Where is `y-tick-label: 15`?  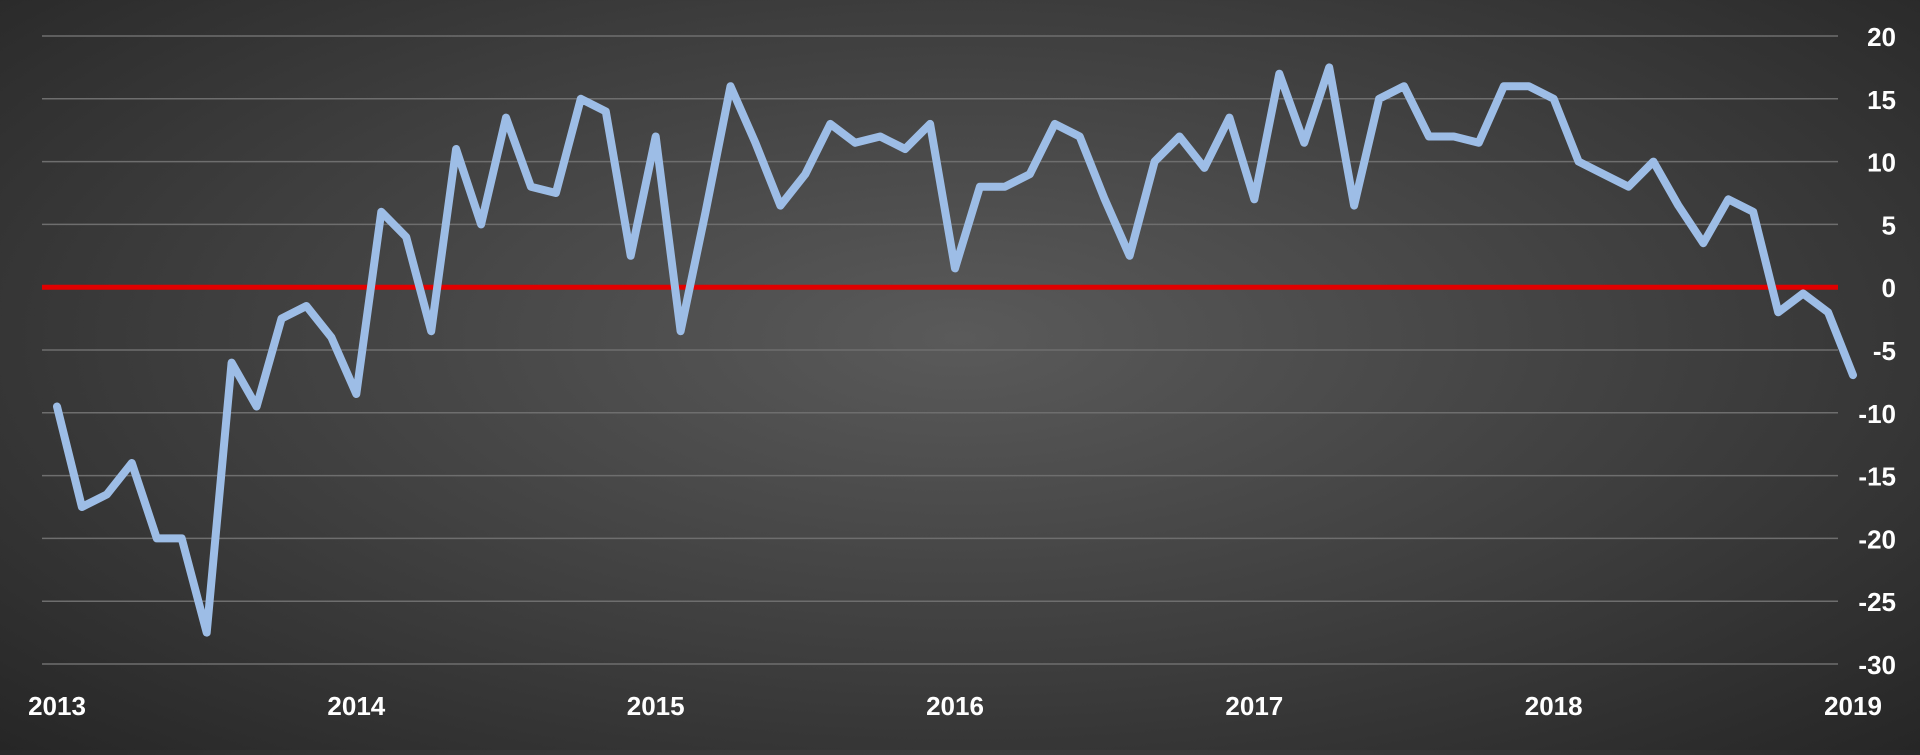
y-tick-label: 15 is located at coordinates (1881, 100).